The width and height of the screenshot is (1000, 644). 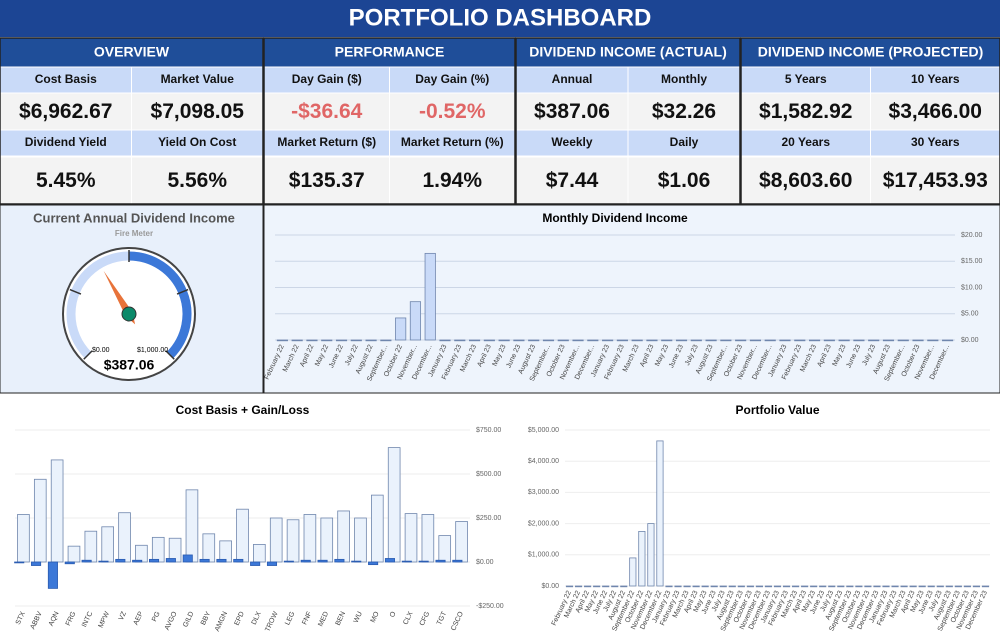 What do you see at coordinates (327, 180) in the screenshot?
I see `kpi-value: $135.37` at bounding box center [327, 180].